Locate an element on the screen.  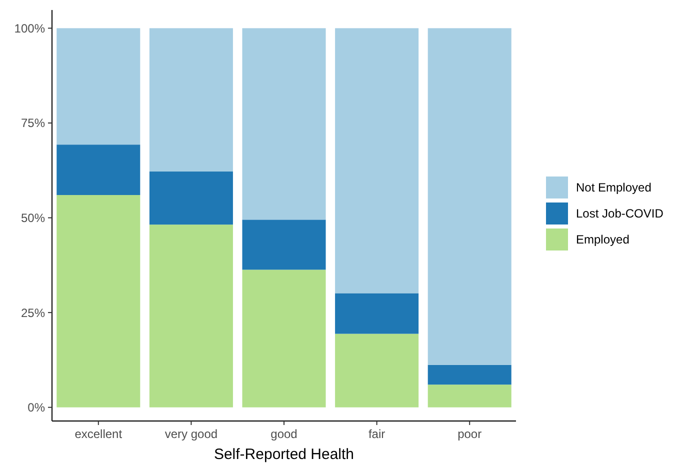
x-tick-label: fair is located at coordinates (377, 434).